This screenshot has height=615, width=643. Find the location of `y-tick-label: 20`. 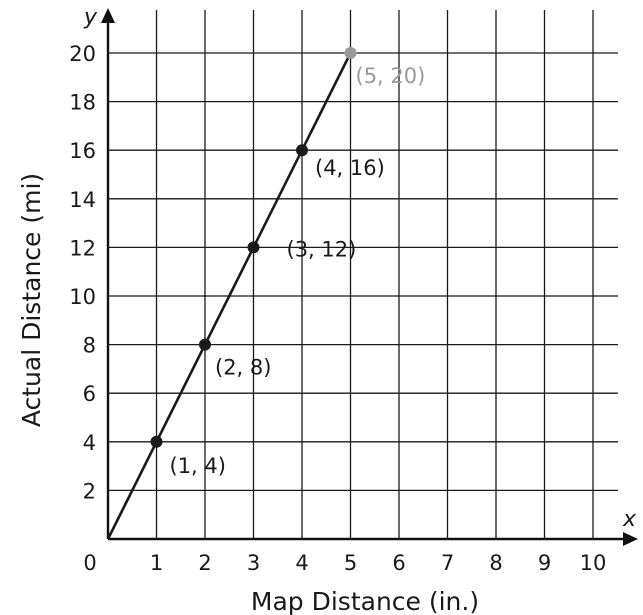

y-tick-label: 20 is located at coordinates (82, 54).